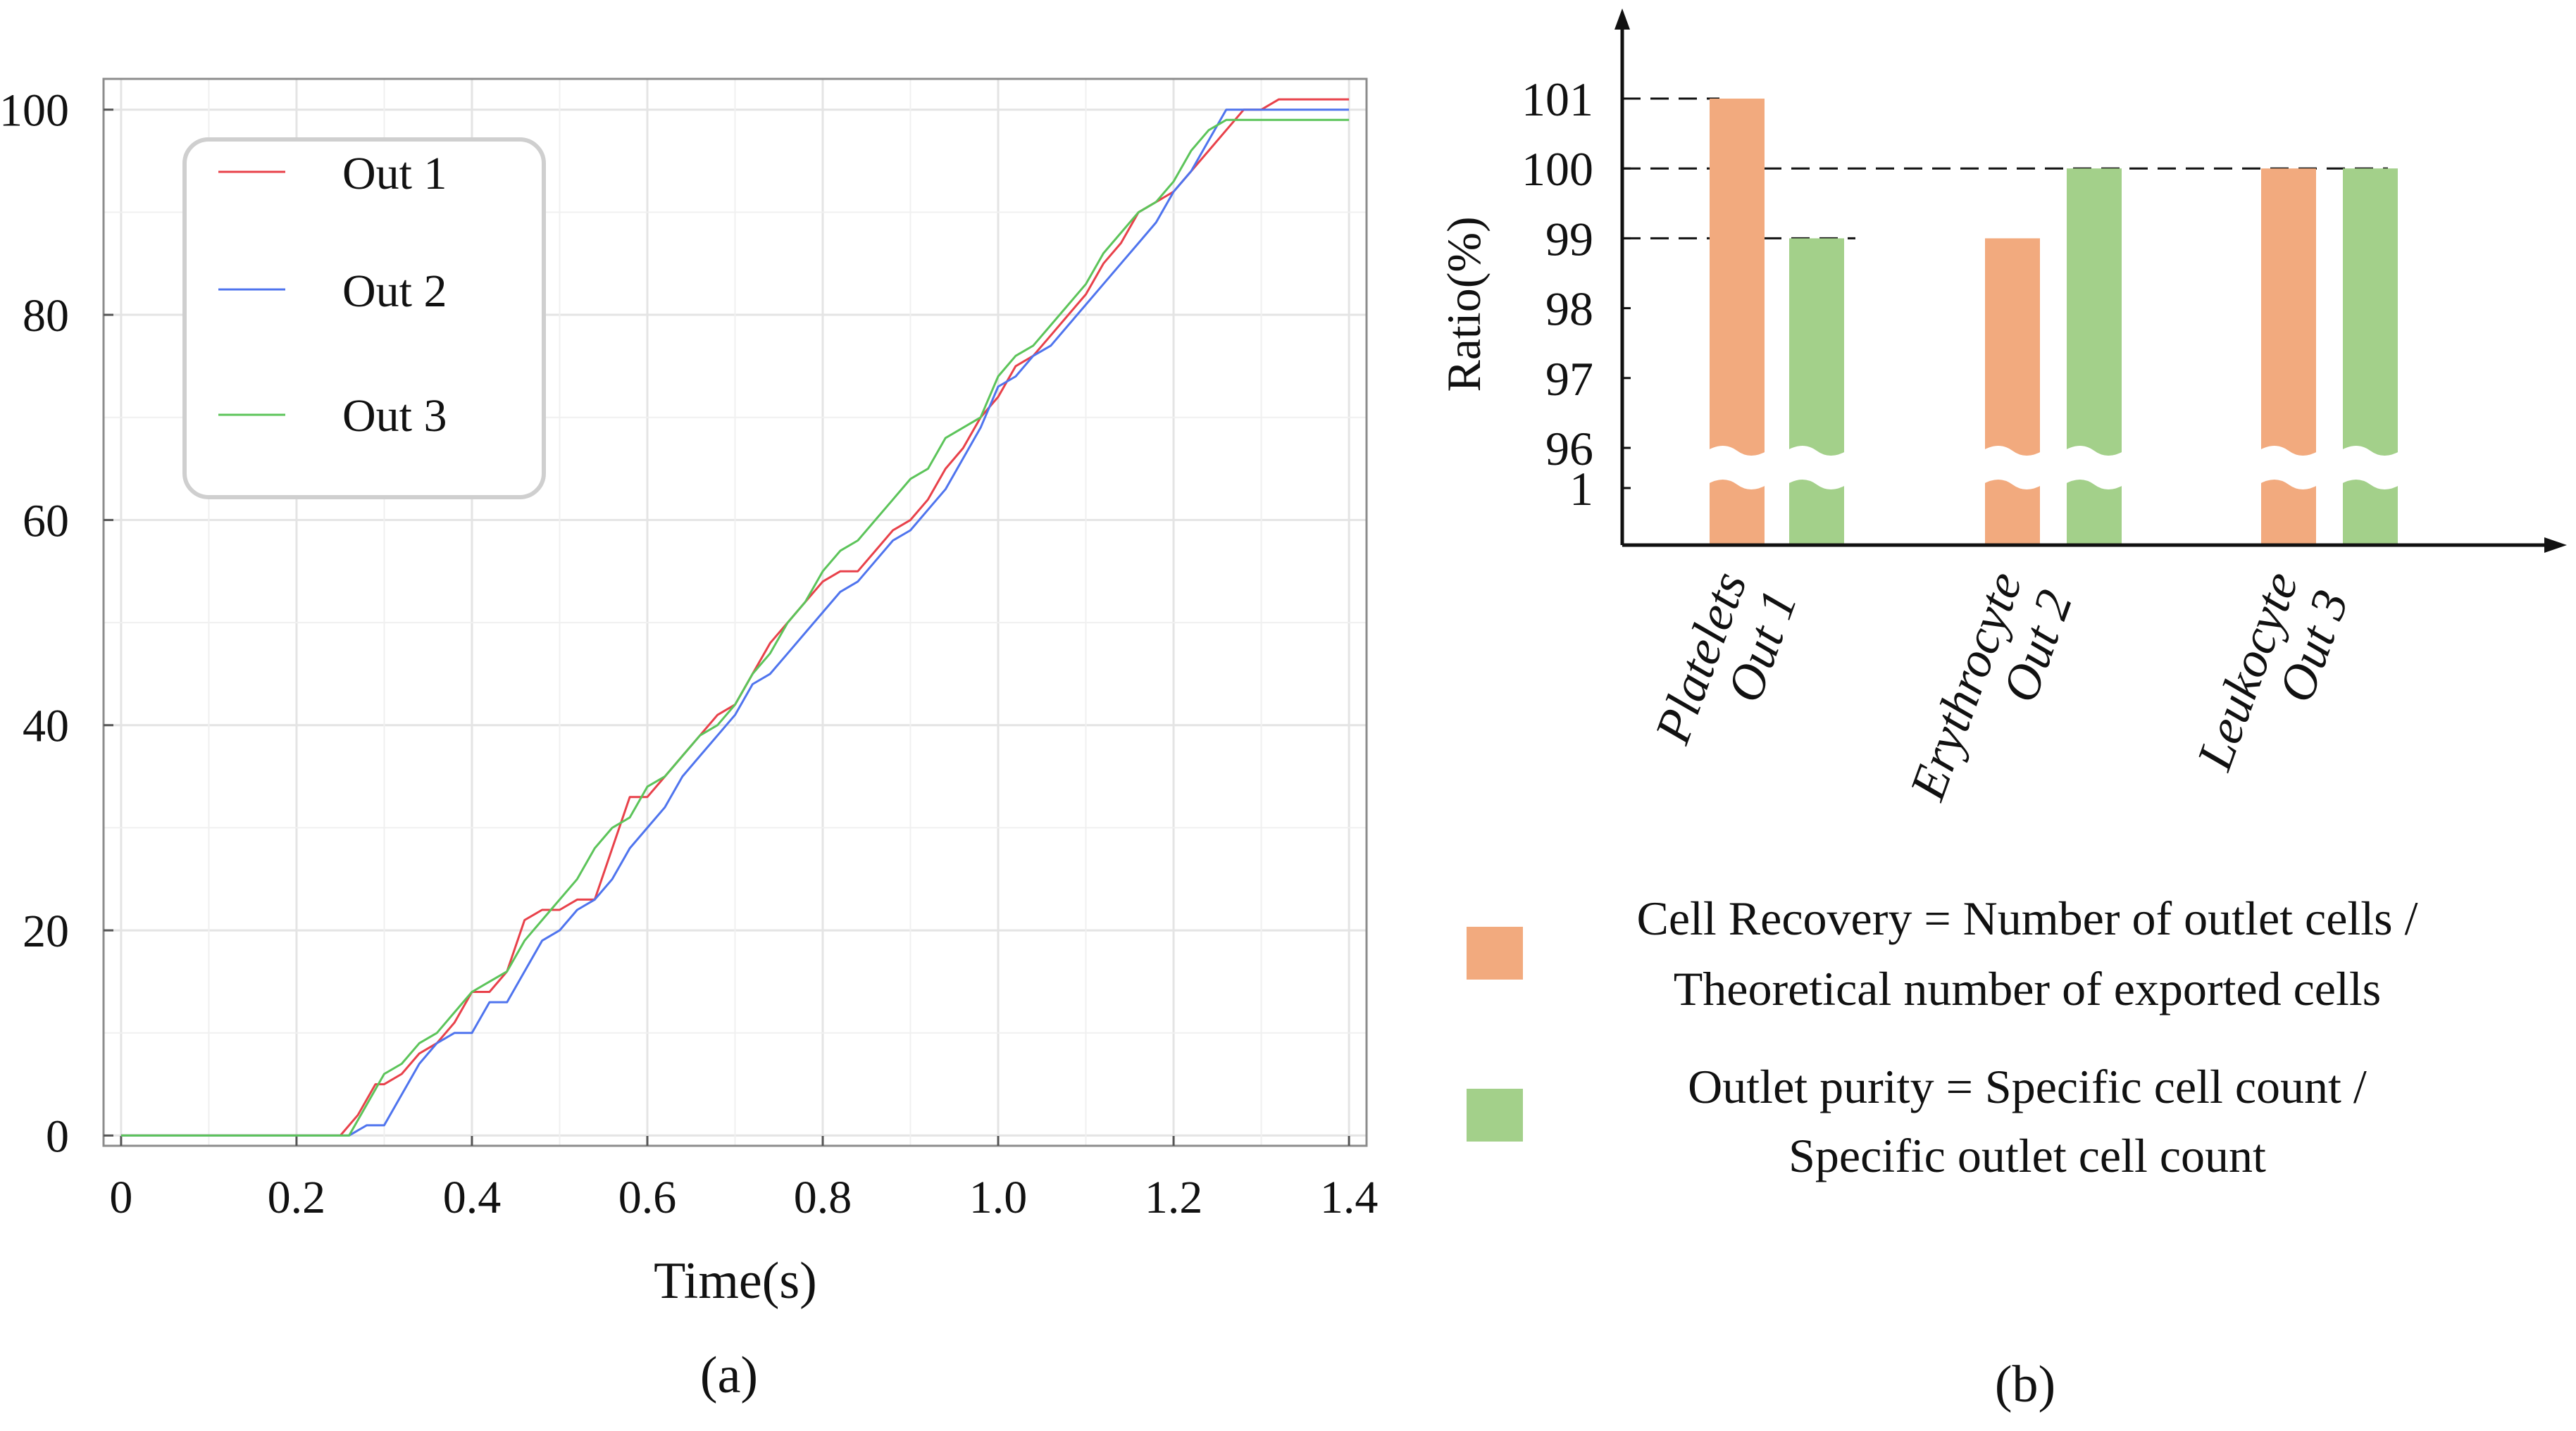  What do you see at coordinates (1569, 309) in the screenshot?
I see `b-y-tick-label-98: 98` at bounding box center [1569, 309].